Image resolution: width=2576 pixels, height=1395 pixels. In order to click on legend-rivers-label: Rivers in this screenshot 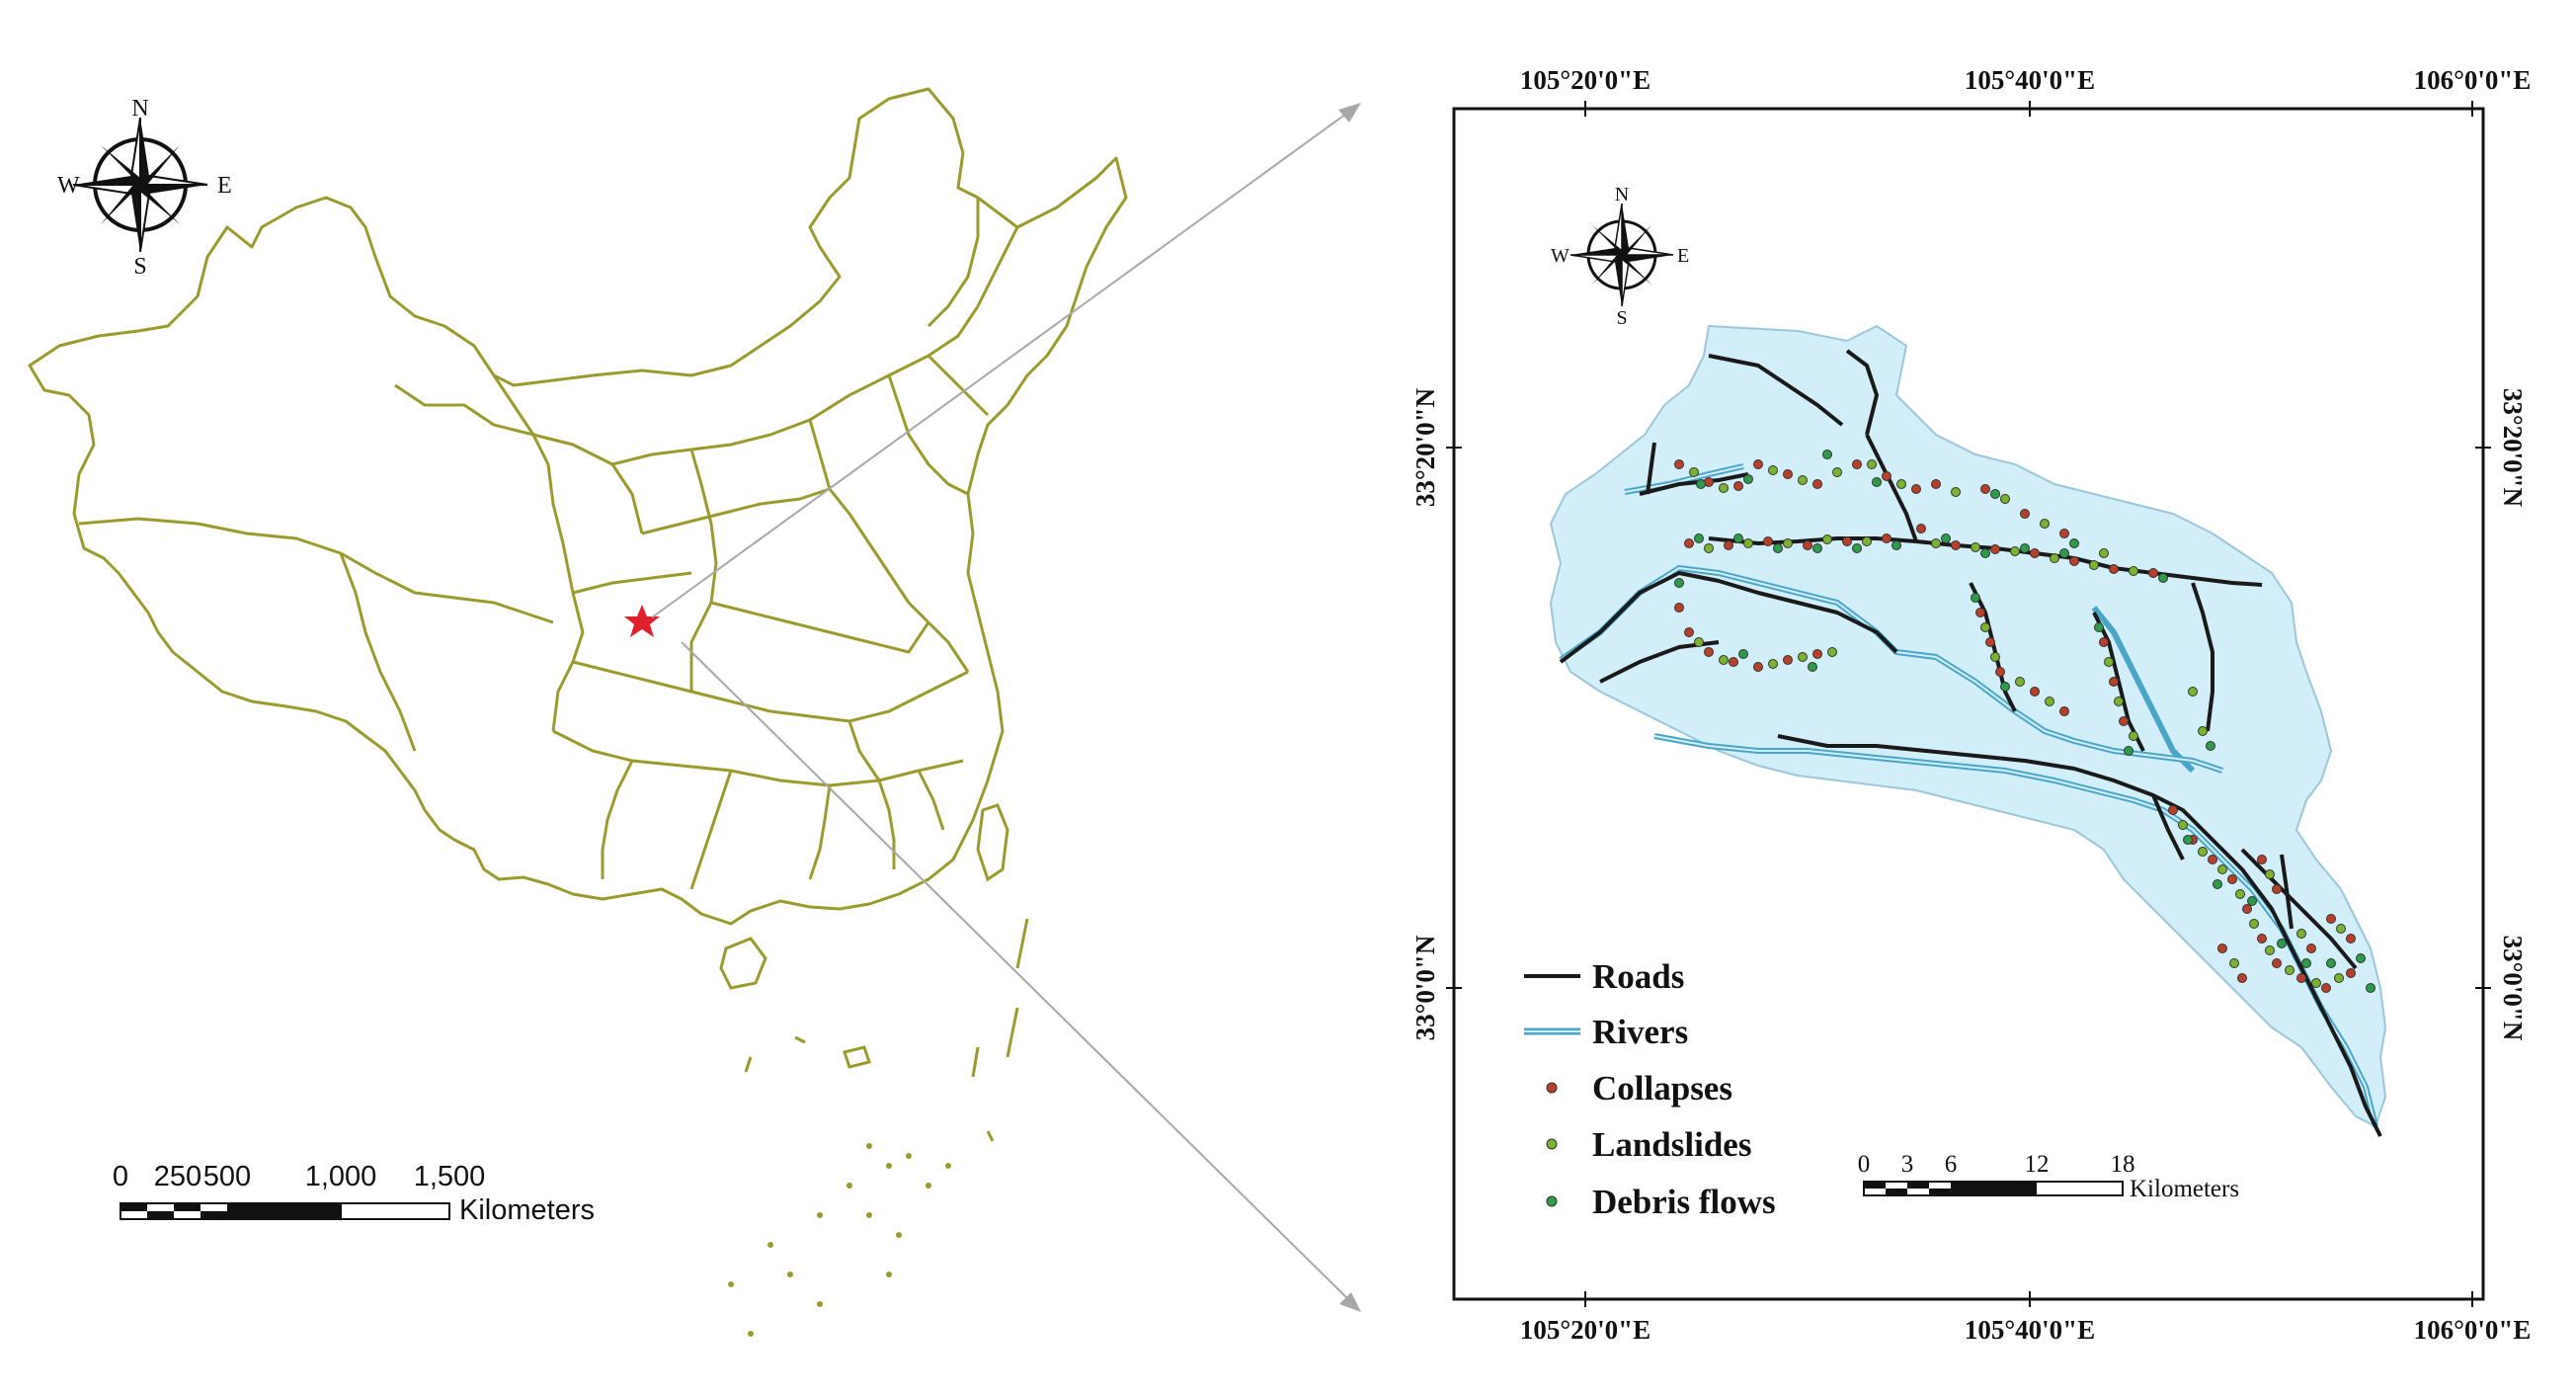, I will do `click(1640, 1032)`.